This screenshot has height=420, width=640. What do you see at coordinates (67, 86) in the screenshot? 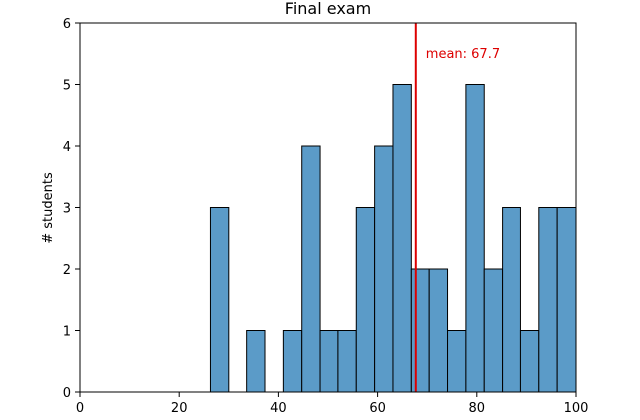
I see `y-tick-label-5: 5` at bounding box center [67, 86].